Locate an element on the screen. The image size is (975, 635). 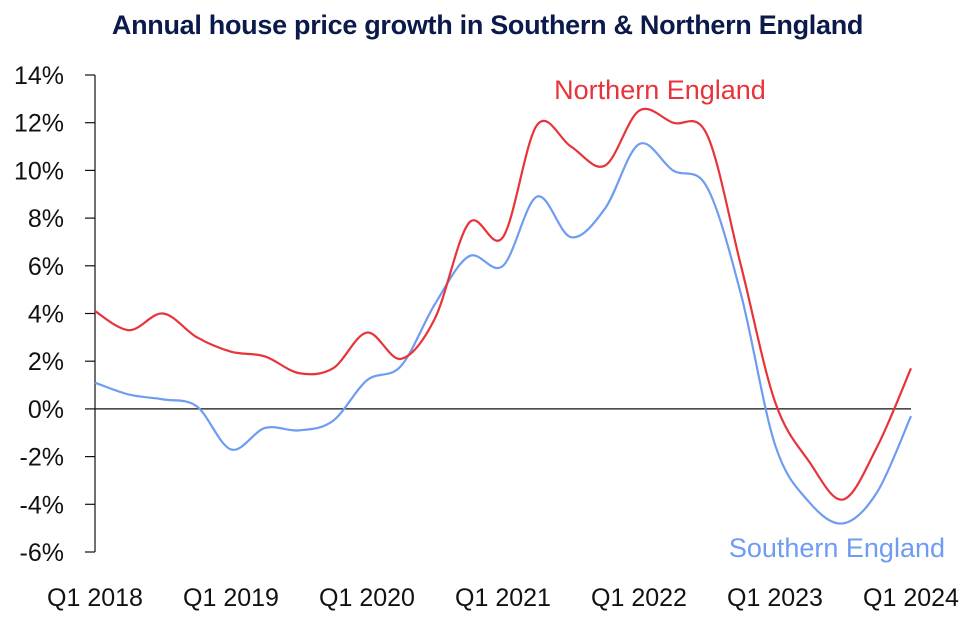
x-tick-label: Q1 2021 is located at coordinates (503, 598).